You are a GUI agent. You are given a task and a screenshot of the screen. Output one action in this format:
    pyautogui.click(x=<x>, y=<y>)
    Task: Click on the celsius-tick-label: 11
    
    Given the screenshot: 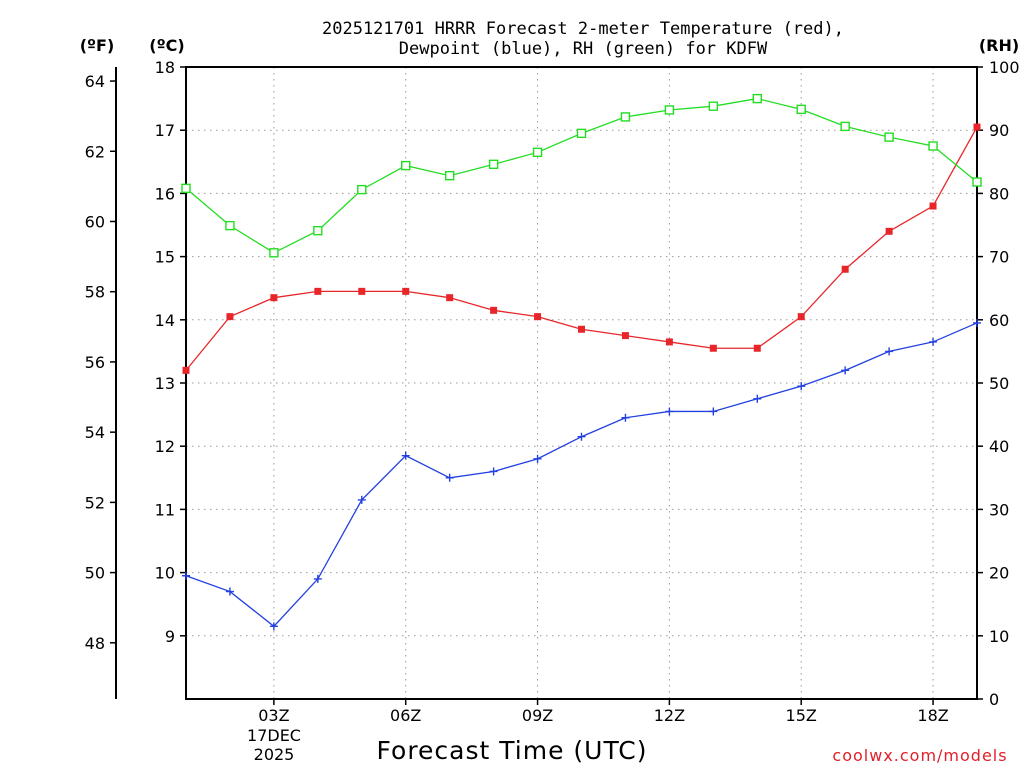 What is the action you would take?
    pyautogui.click(x=165, y=509)
    